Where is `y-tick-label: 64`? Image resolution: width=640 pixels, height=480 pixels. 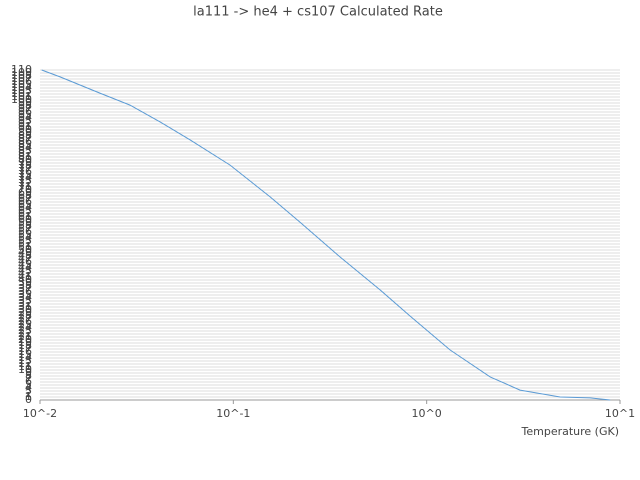 y-tick-label: 64 is located at coordinates (25, 207).